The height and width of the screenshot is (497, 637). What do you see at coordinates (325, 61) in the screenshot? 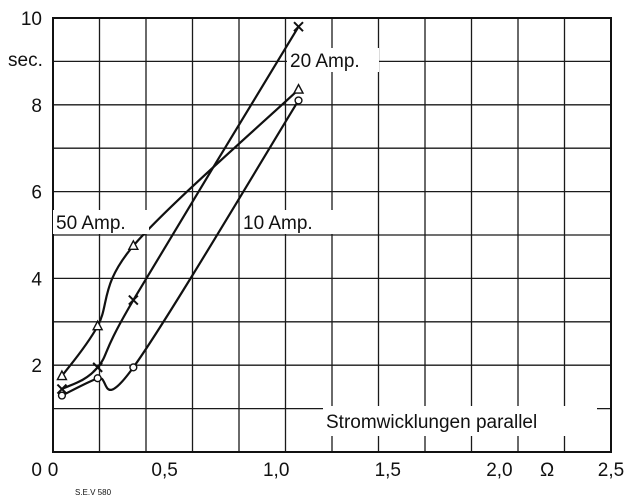
I see `series-label-20-amp: 20 Amp.` at bounding box center [325, 61].